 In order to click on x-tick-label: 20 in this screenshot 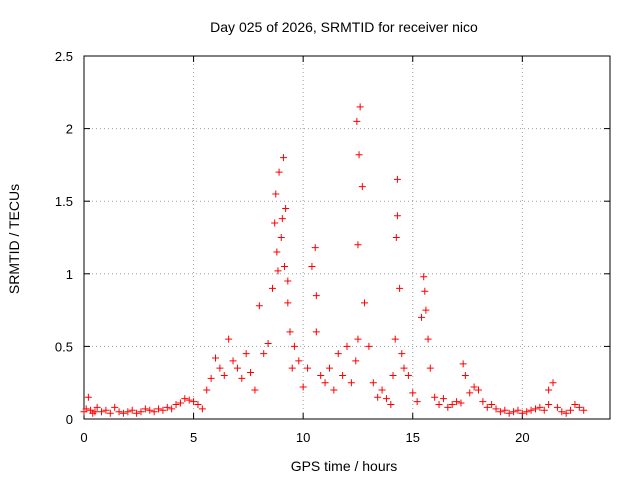, I will do `click(522, 437)`.